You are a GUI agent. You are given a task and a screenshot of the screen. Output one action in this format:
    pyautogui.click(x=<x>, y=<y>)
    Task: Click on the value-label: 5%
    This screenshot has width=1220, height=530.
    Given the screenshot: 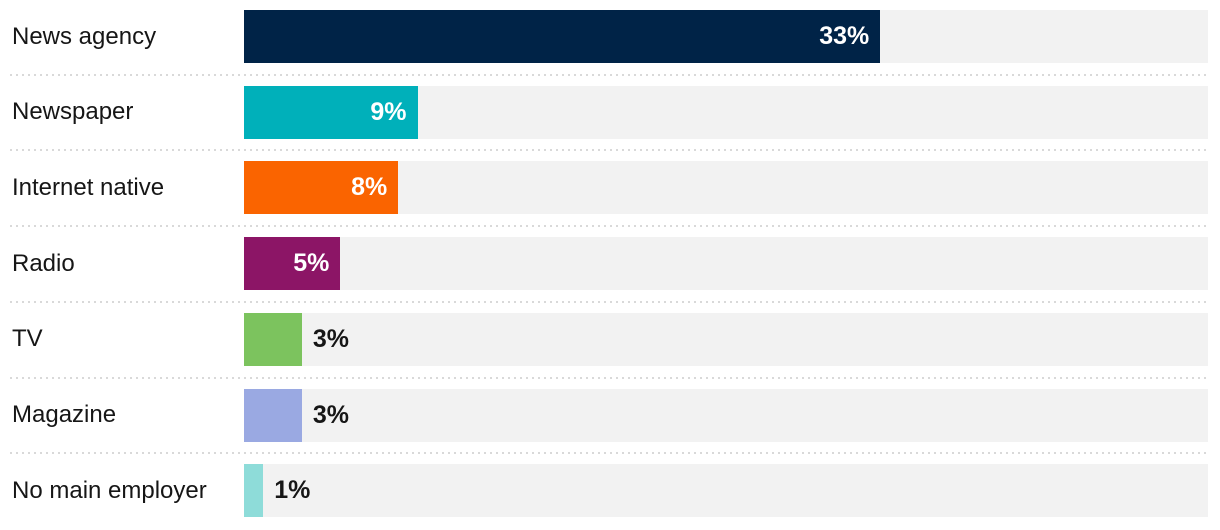 What is the action you would take?
    pyautogui.click(x=311, y=263)
    